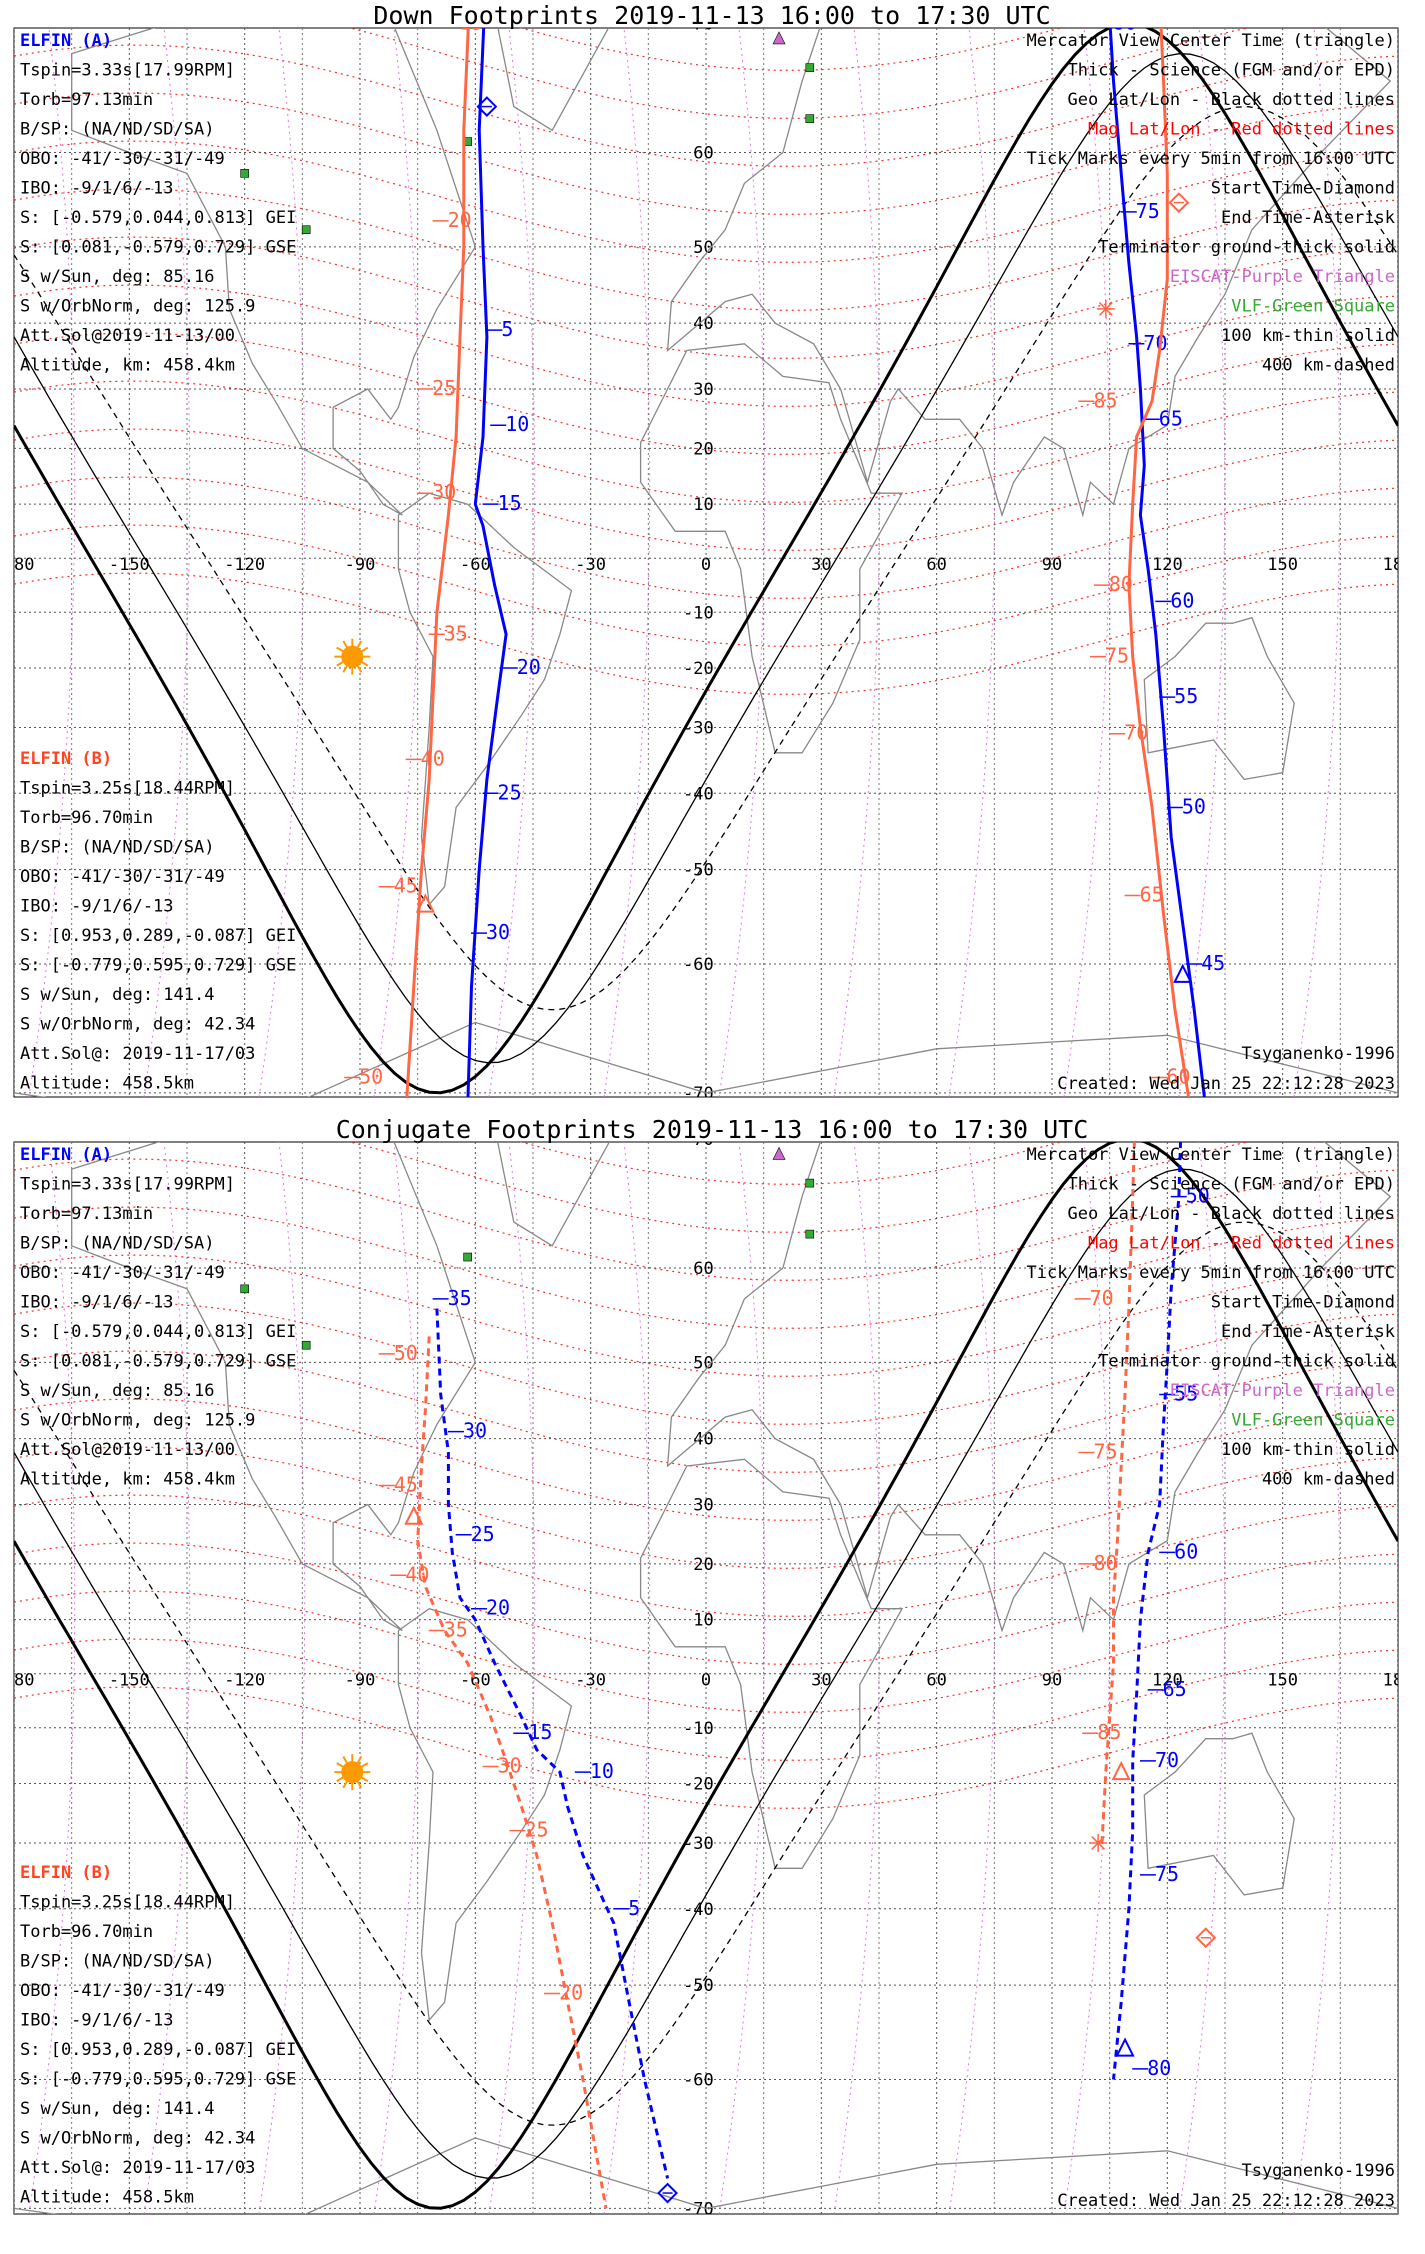 This screenshot has height=2254, width=1425. What do you see at coordinates (137, 307) in the screenshot?
I see `spacecraft-a-info: S w/OrbNorm, deg: 125.9` at bounding box center [137, 307].